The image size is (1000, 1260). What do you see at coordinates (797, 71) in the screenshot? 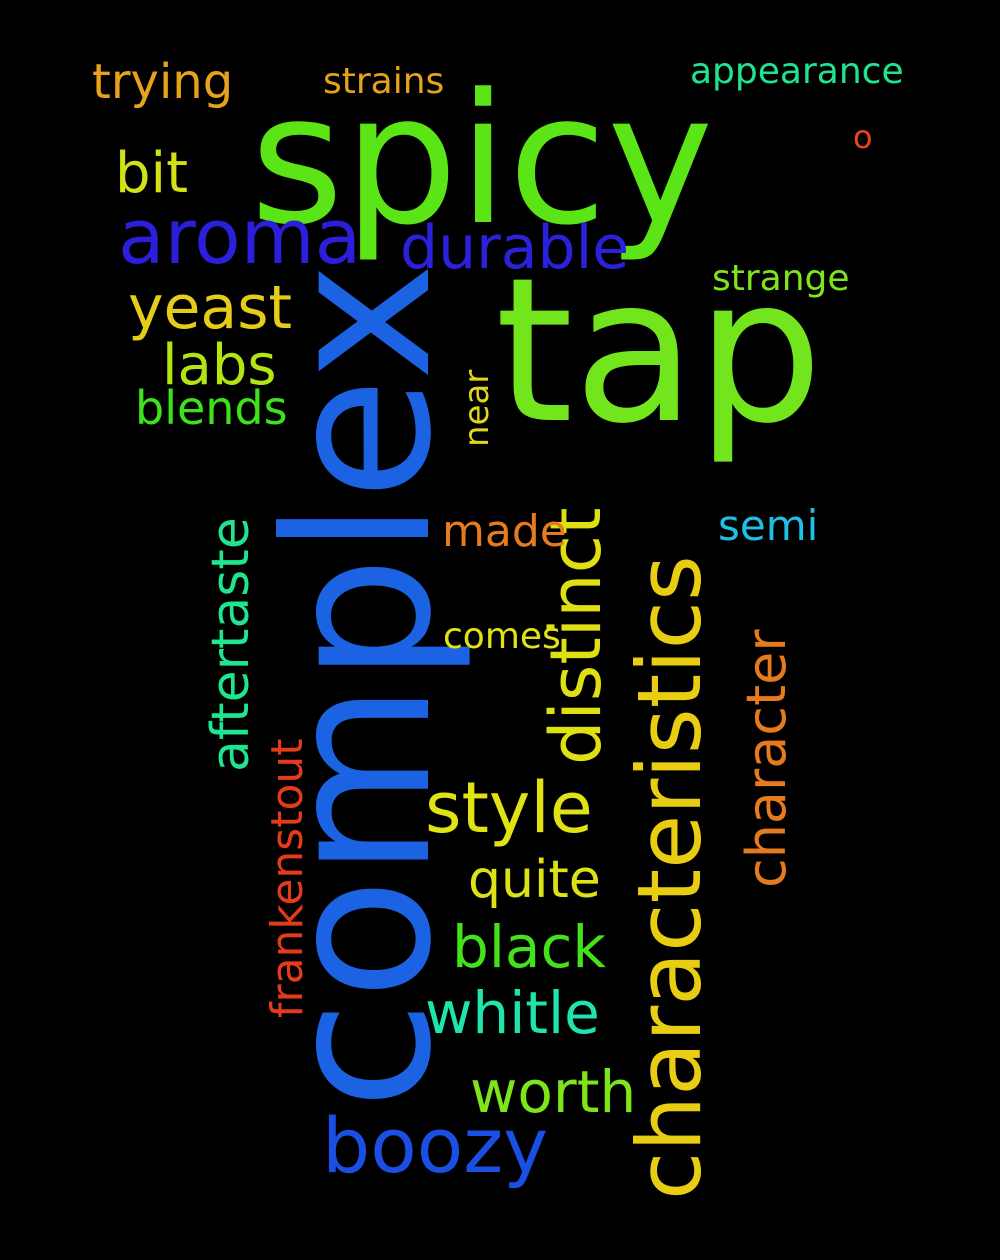
I see `word-appearance: appearance` at bounding box center [797, 71].